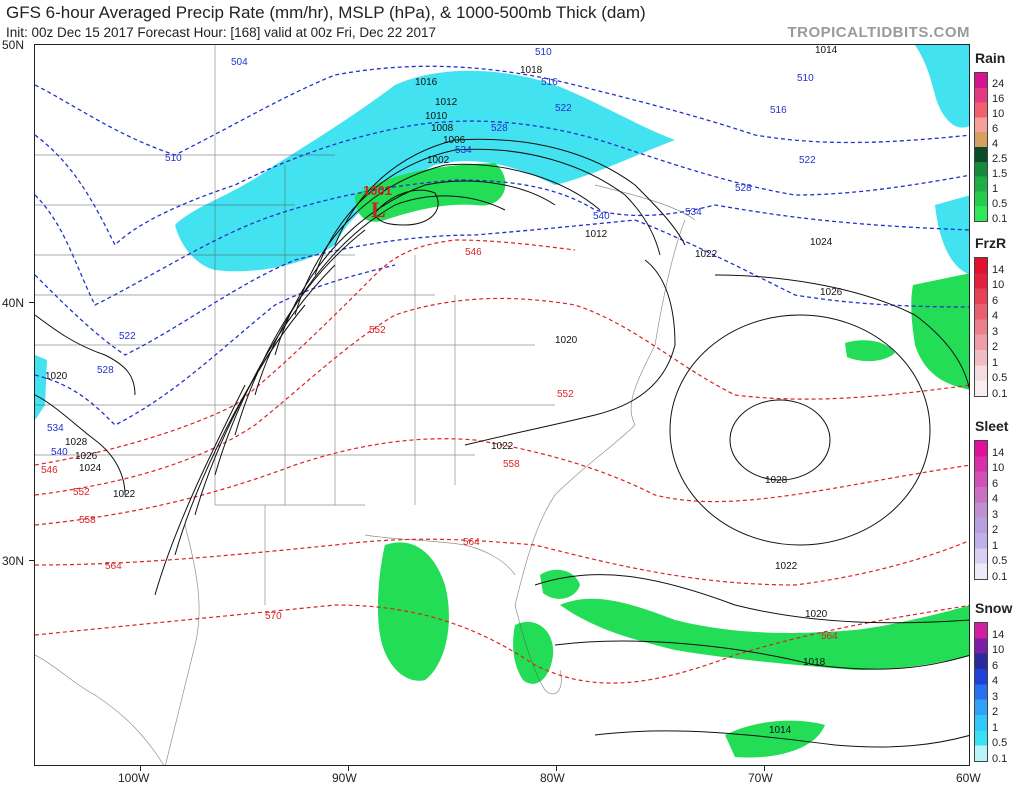 The image size is (1024, 786). Describe the element at coordinates (273, 616) in the screenshot. I see `thickness-label: 570` at that location.